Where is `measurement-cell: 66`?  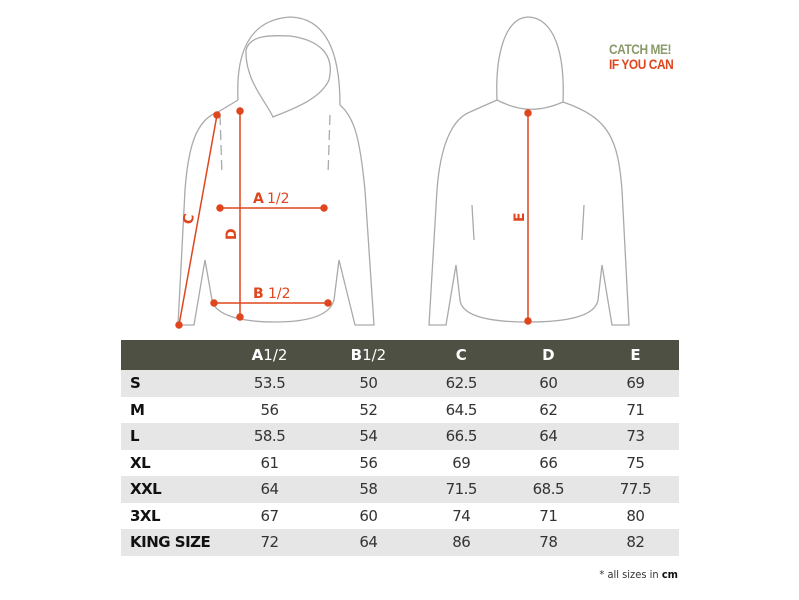 measurement-cell: 66 is located at coordinates (548, 462).